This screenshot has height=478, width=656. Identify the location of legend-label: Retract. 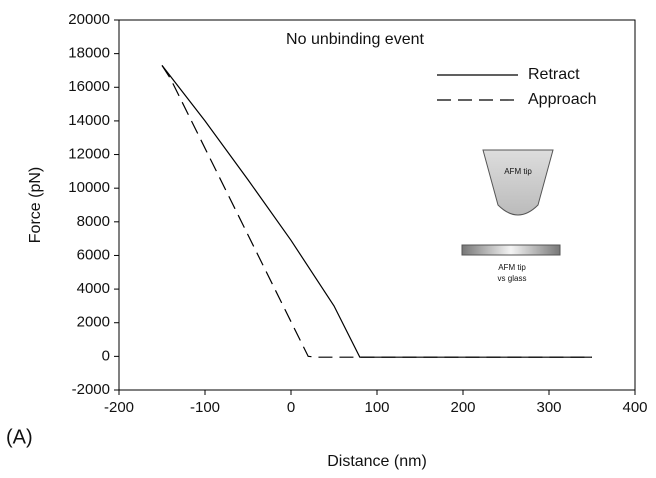
(554, 74).